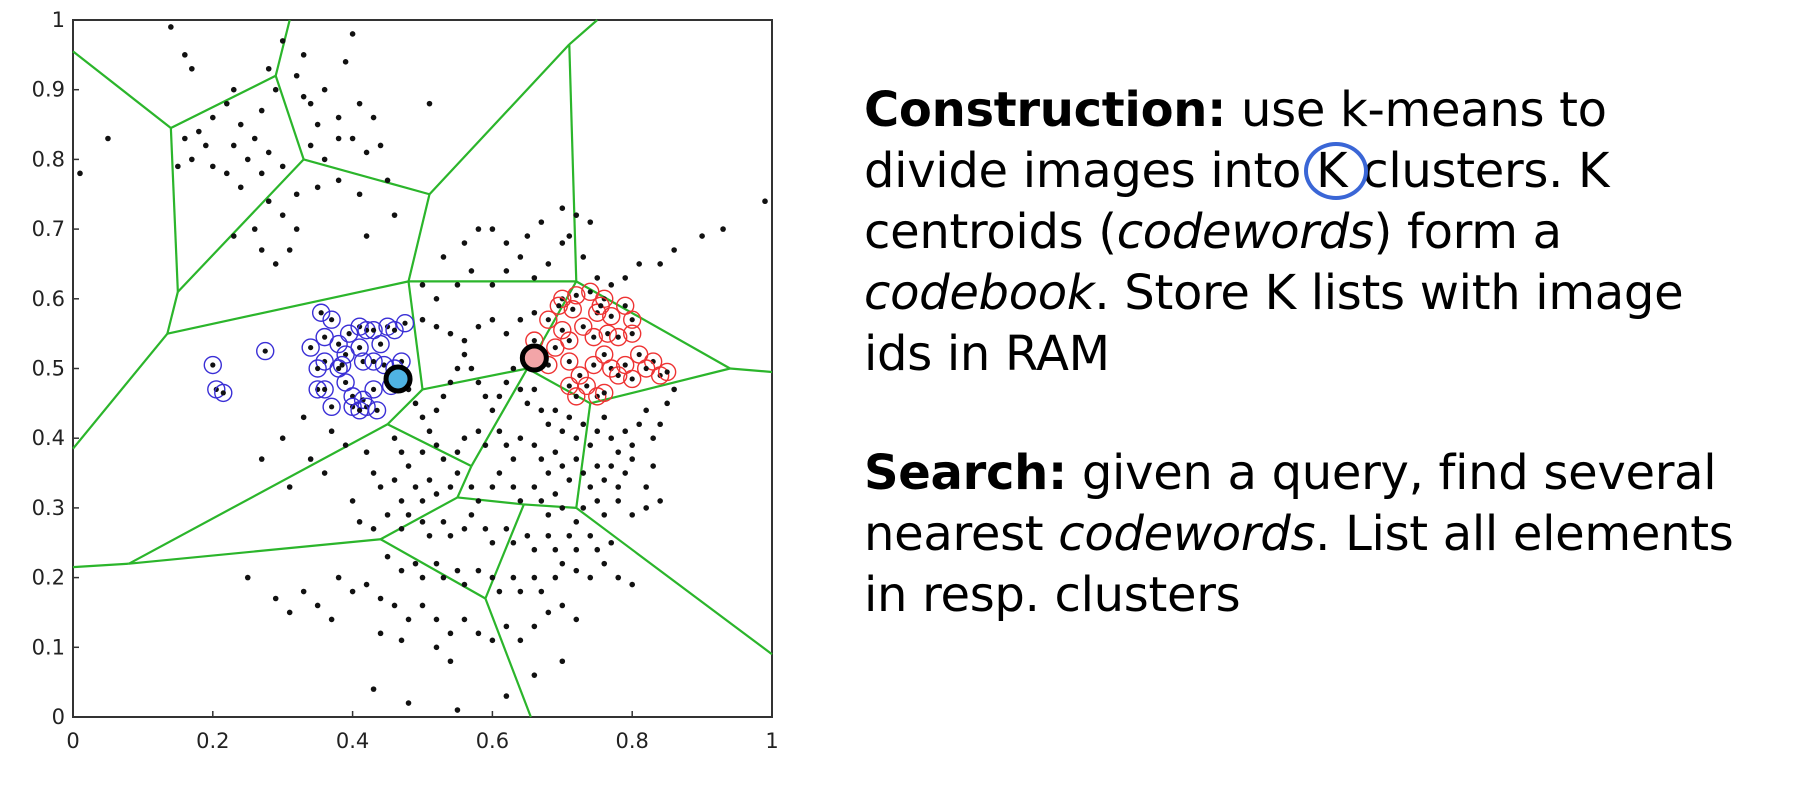 The image size is (1794, 792). Describe the element at coordinates (58, 717) in the screenshot. I see `y-tick-label: 0` at that location.